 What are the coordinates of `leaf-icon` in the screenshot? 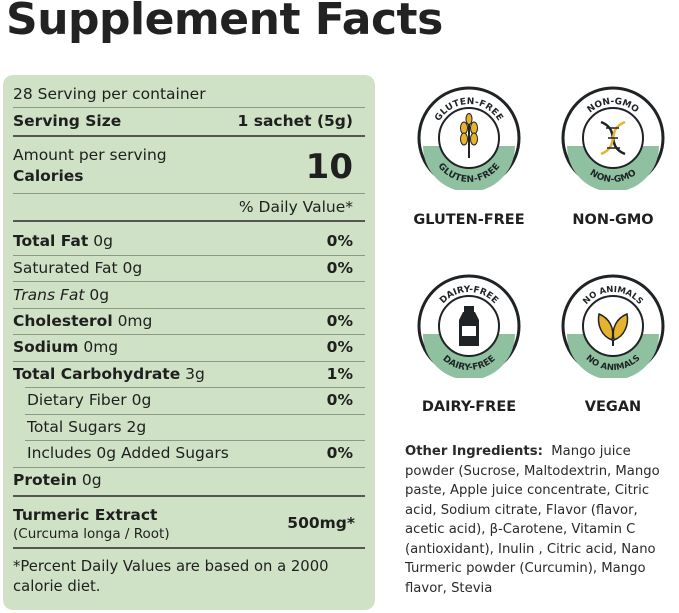 It's located at (613, 329).